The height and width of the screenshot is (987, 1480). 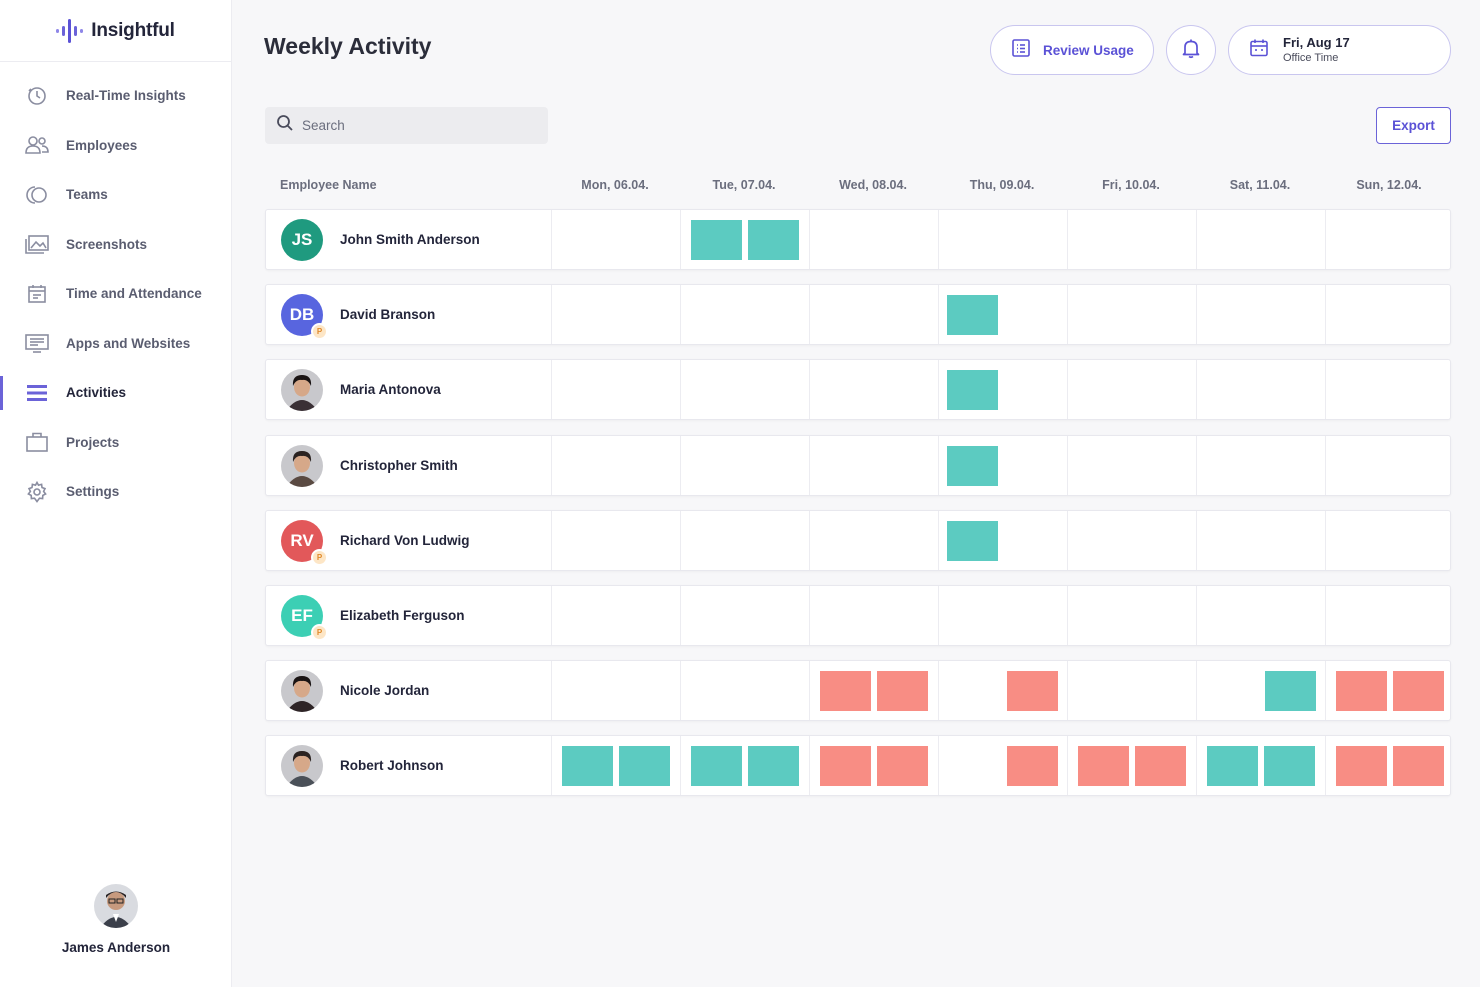 What do you see at coordinates (858, 389) in the screenshot?
I see `table-row: Maria Antonova` at bounding box center [858, 389].